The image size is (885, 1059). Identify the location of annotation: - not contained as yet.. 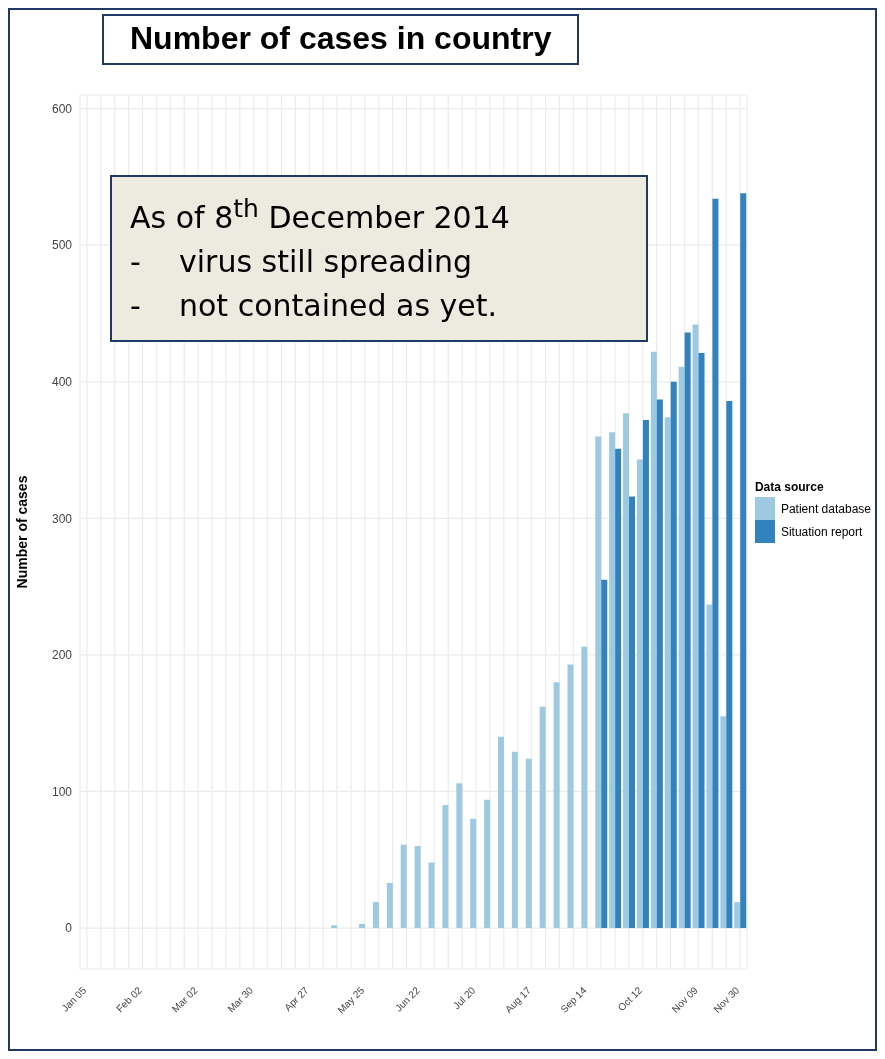
(314, 306).